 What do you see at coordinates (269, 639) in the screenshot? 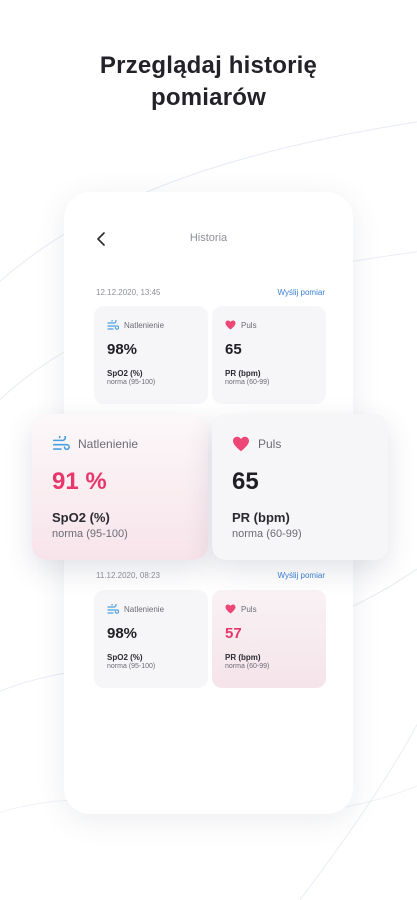
I see `pulse-card: Puls 57 PR (bpm) norma (60-99)` at bounding box center [269, 639].